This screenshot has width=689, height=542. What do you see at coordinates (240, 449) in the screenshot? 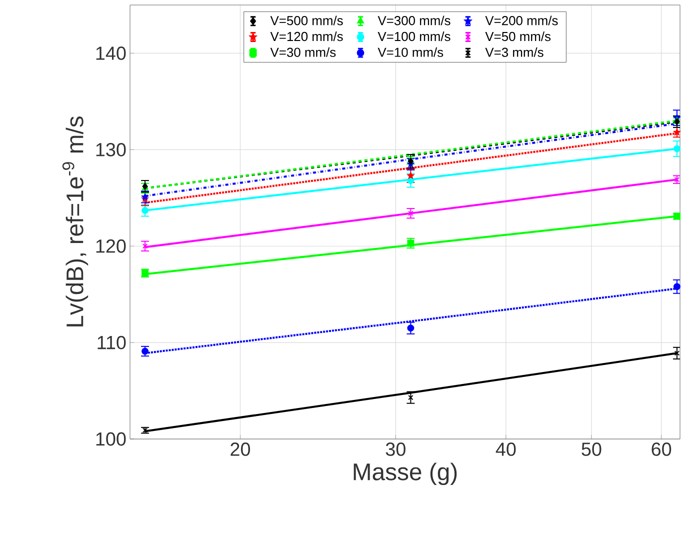
I see `x-tick-label: 20` at bounding box center [240, 449].